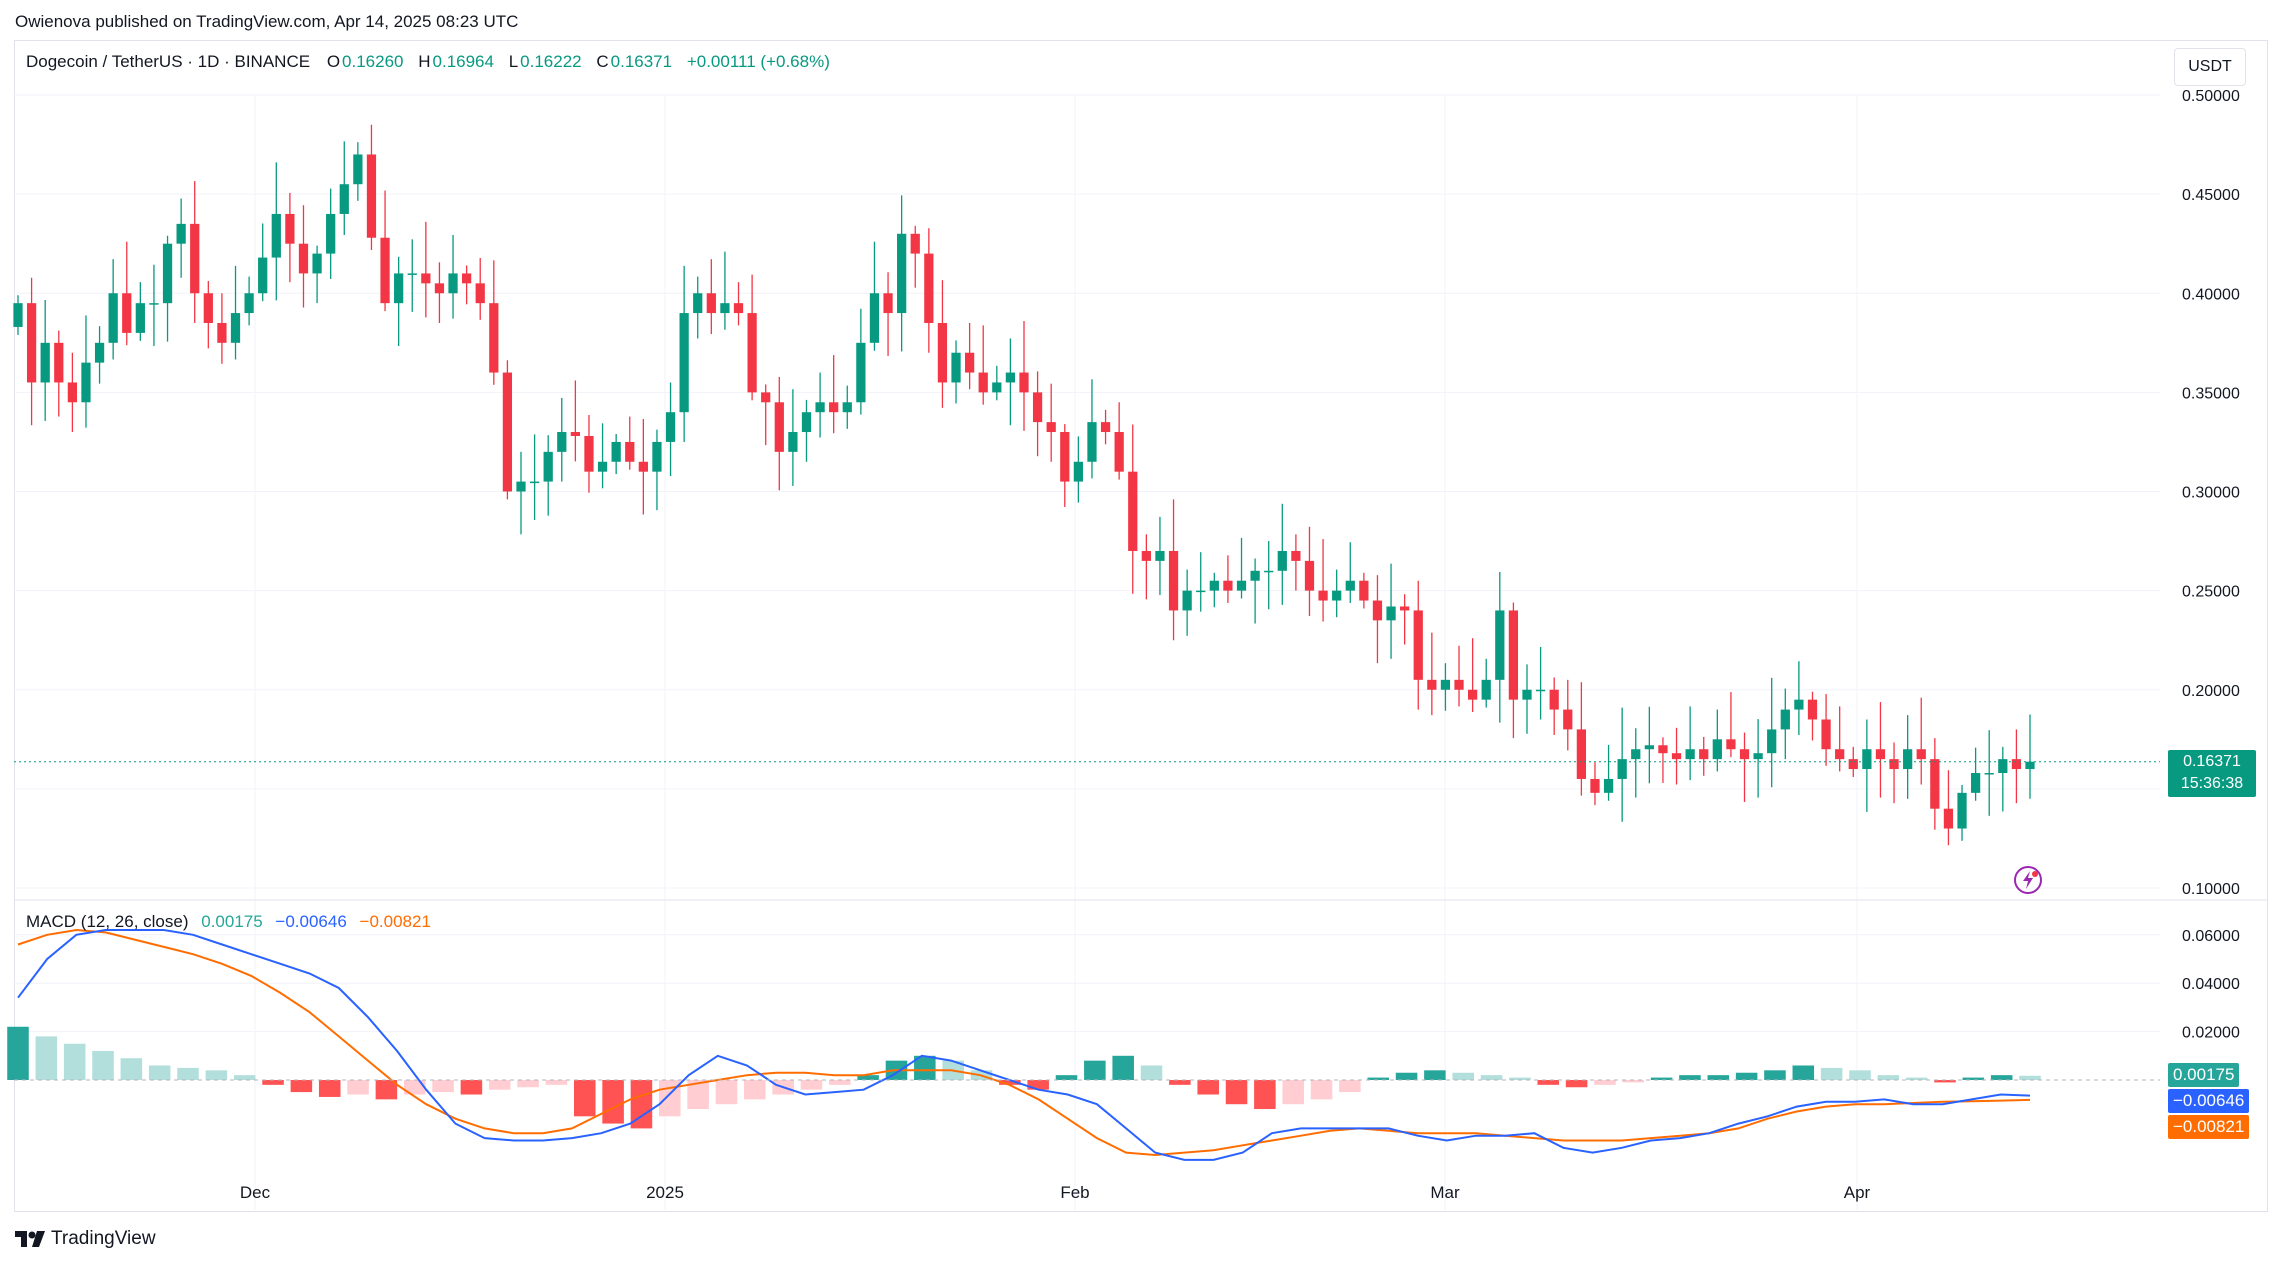  I want to click on symbol-name: Dogecoin / TetherUS · 1D · BINANCE, so click(168, 61).